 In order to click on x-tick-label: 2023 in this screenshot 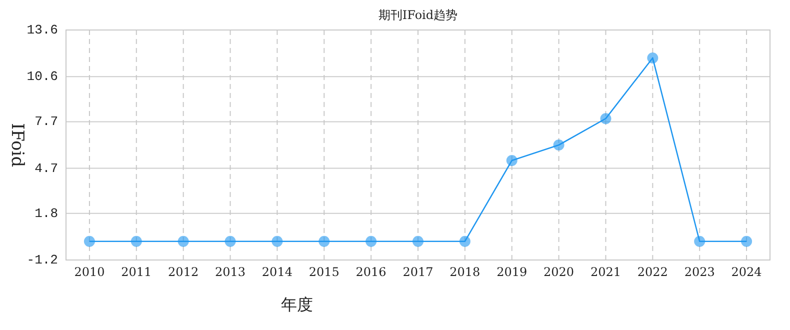, I will do `click(699, 272)`.